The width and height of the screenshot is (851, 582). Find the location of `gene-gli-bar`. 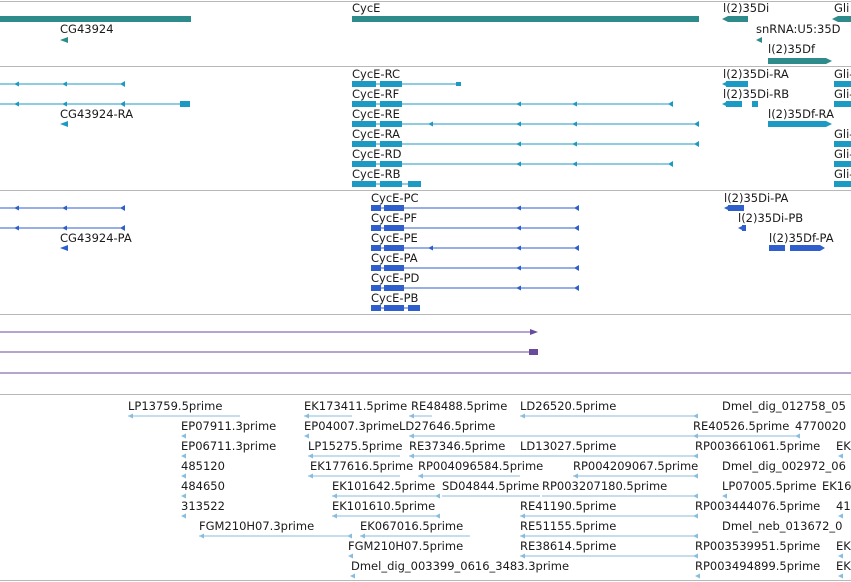

gene-gli-bar is located at coordinates (841, 19).